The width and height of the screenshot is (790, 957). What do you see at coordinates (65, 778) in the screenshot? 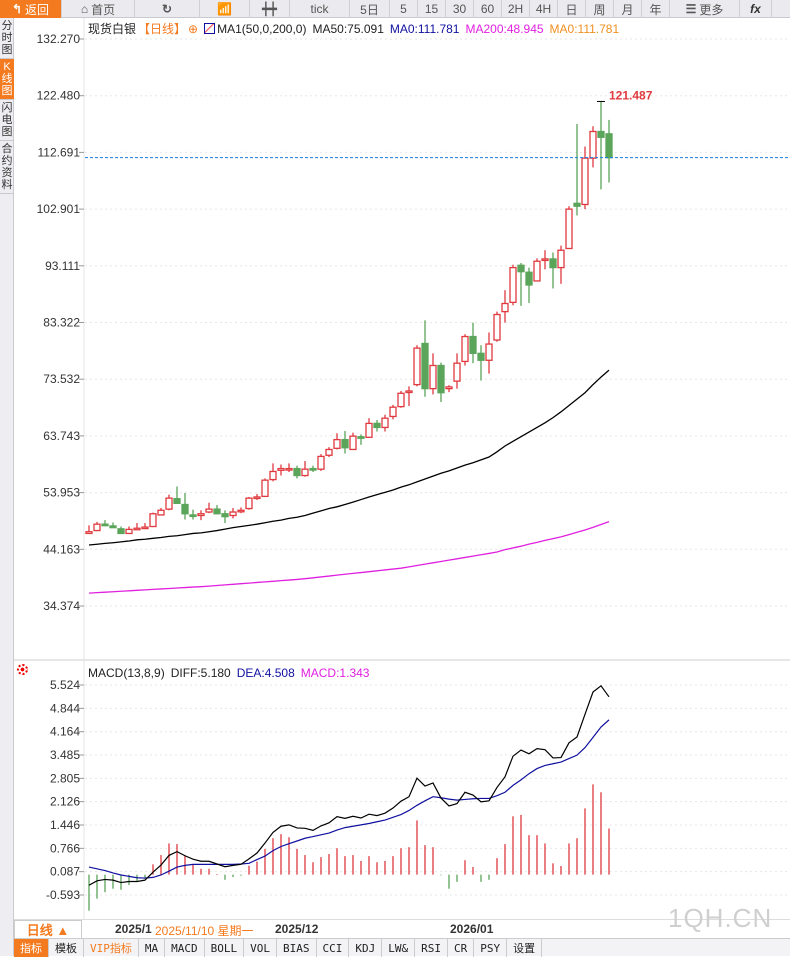
I see `macd-y-tick-label: 2.805` at bounding box center [65, 778].